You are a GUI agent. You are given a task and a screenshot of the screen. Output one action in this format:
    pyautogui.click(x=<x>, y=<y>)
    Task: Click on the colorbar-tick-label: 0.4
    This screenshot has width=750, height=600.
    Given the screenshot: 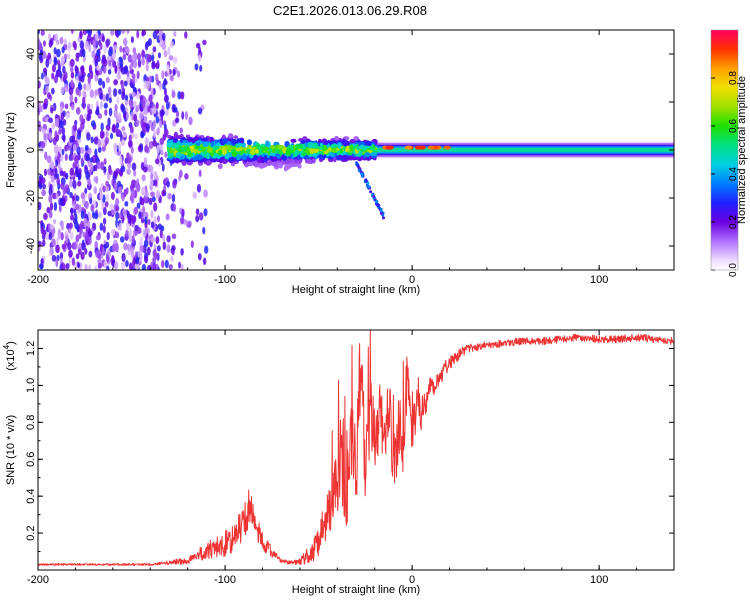 What is the action you would take?
    pyautogui.click(x=733, y=174)
    